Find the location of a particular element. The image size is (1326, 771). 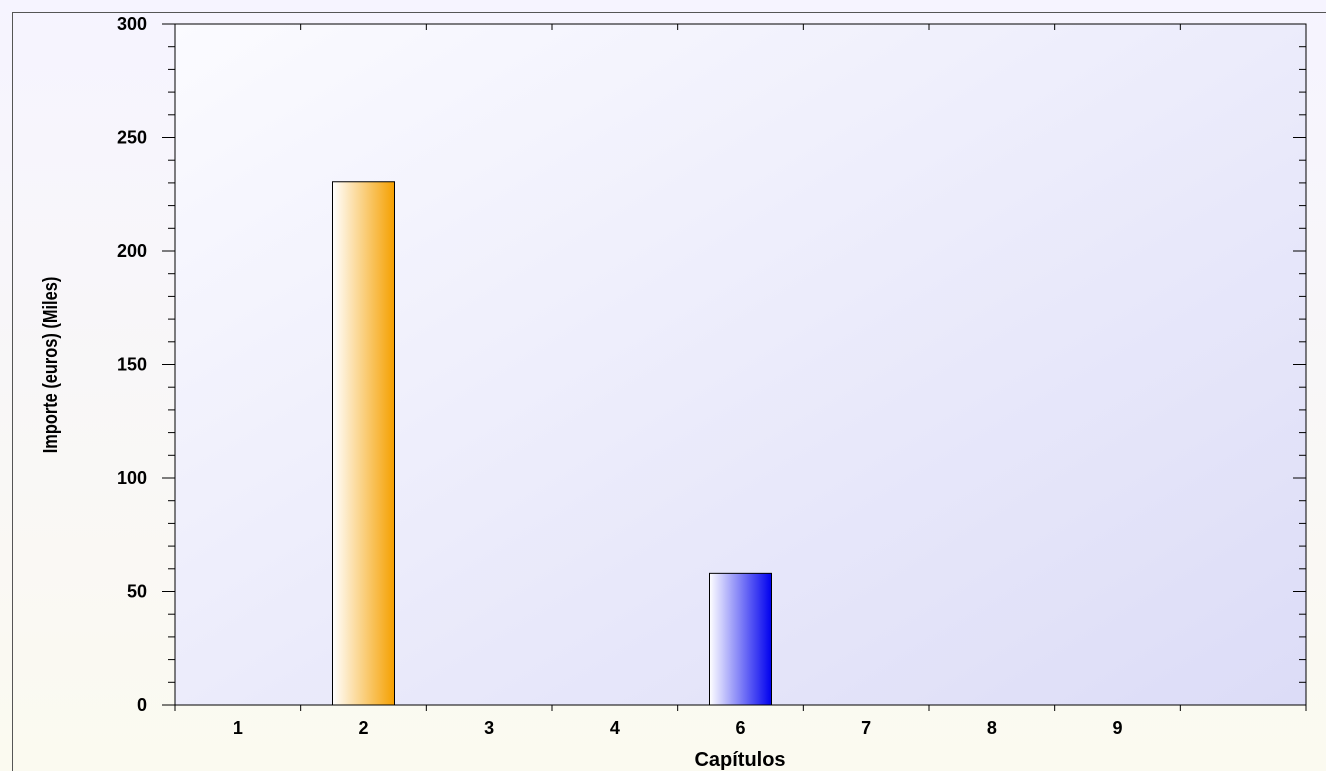

y-tick-label: 150 is located at coordinates (132, 365).